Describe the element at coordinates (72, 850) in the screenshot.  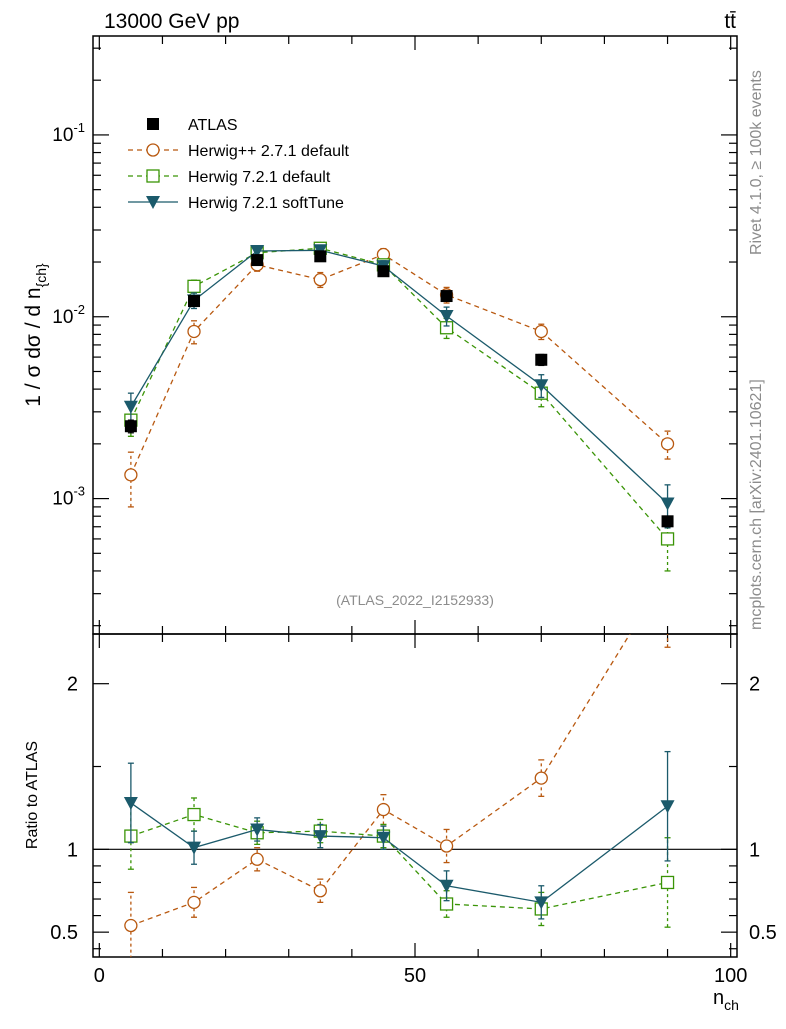
I see `ratio-y-tick-label-left: 1` at that location.